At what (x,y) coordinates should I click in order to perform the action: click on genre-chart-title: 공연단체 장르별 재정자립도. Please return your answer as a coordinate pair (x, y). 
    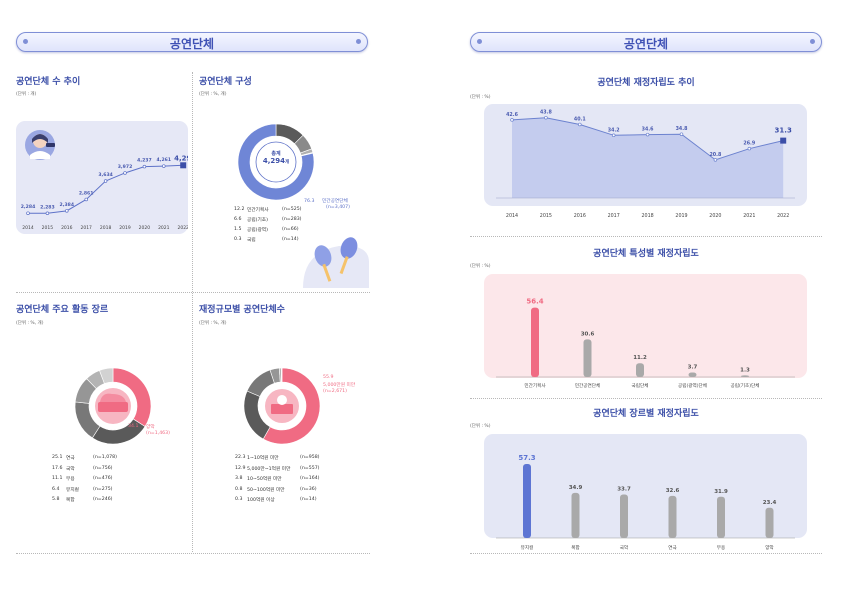
    Looking at the image, I should click on (646, 414).